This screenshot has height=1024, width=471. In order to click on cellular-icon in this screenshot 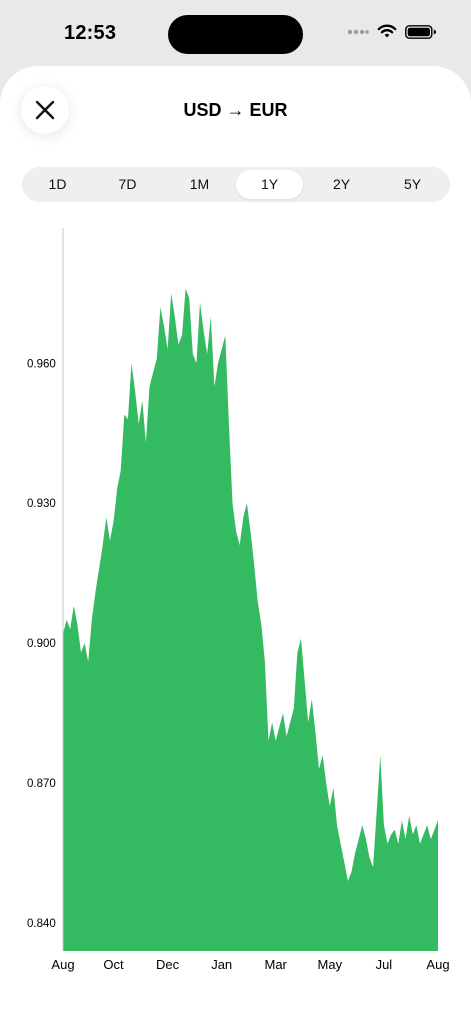, I will do `click(358, 31)`.